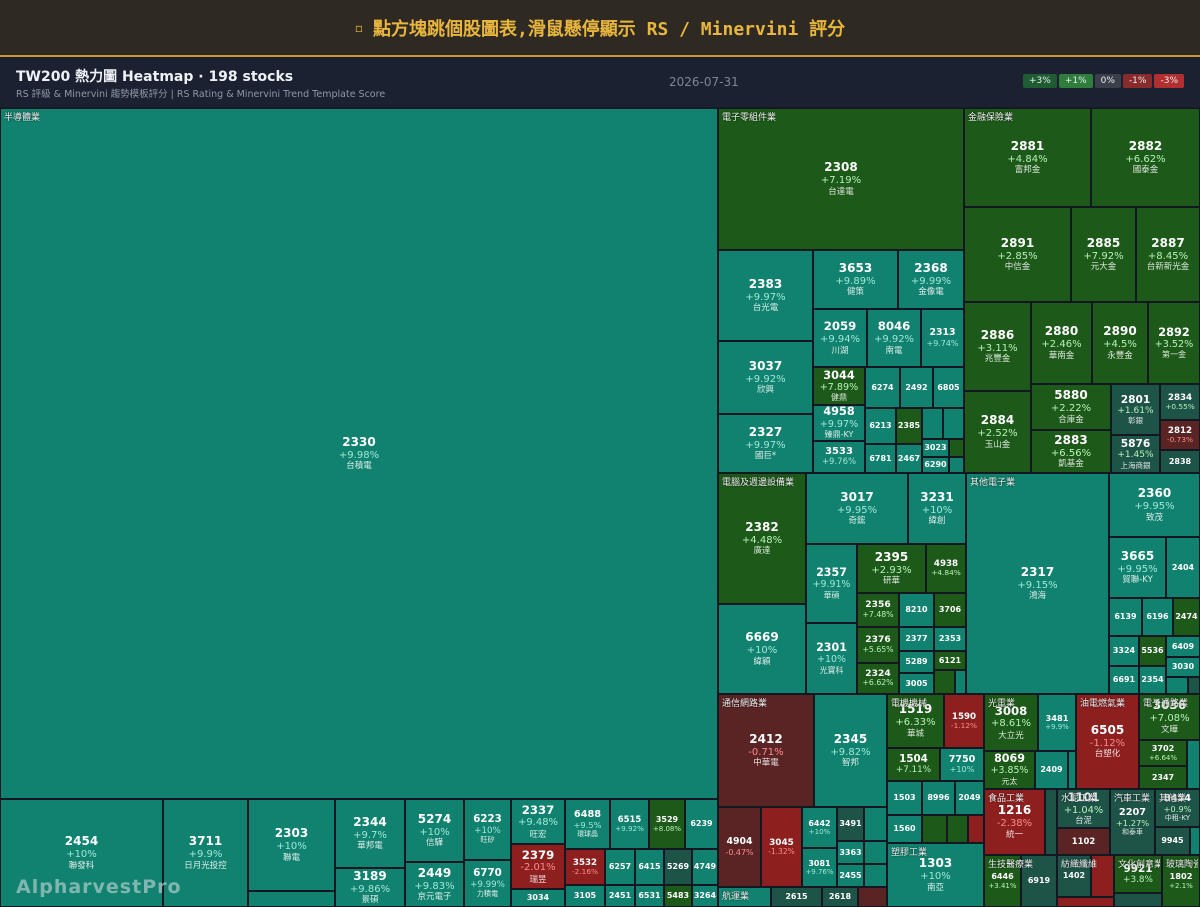 This screenshot has width=1200, height=907. Describe the element at coordinates (937, 508) in the screenshot. I see `stock-tile: 3231 +10% 緯創` at that location.